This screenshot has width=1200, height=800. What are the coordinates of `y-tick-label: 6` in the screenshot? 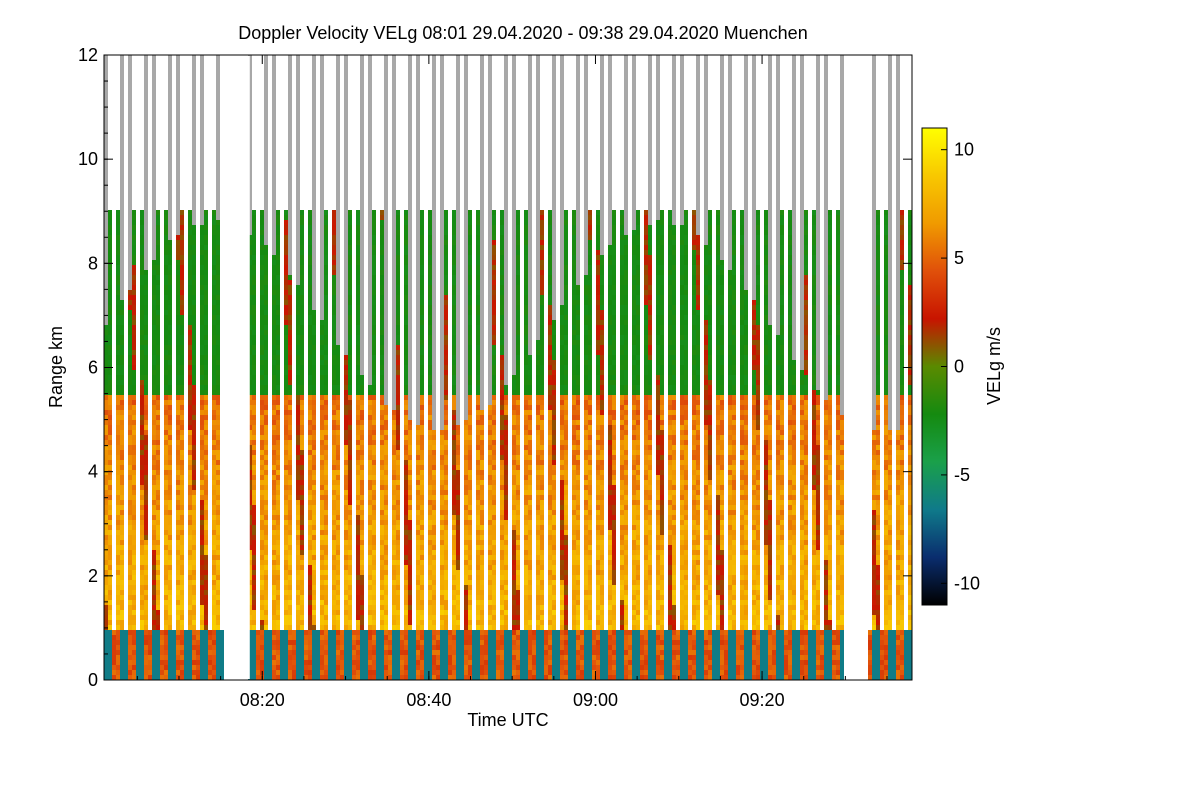 It's located at (93, 368).